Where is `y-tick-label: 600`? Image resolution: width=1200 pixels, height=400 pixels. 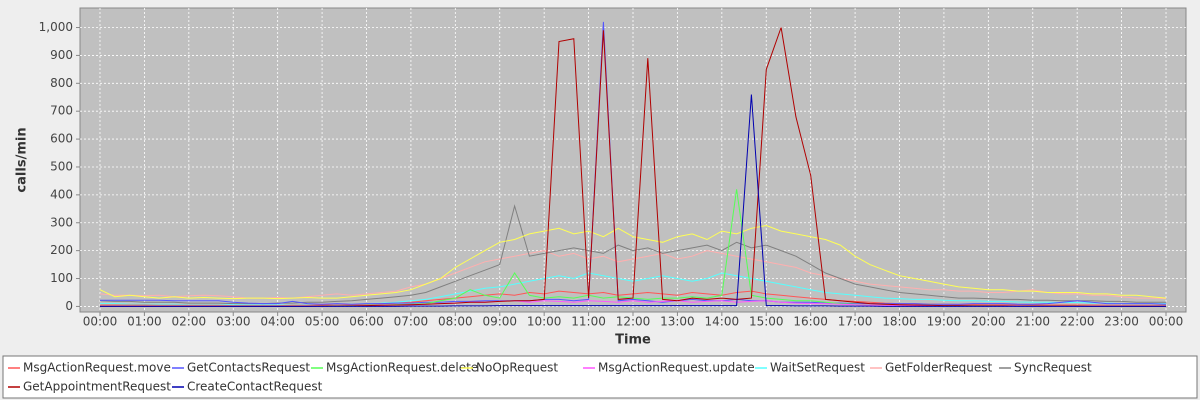
y-tick-label: 600 is located at coordinates (61, 139).